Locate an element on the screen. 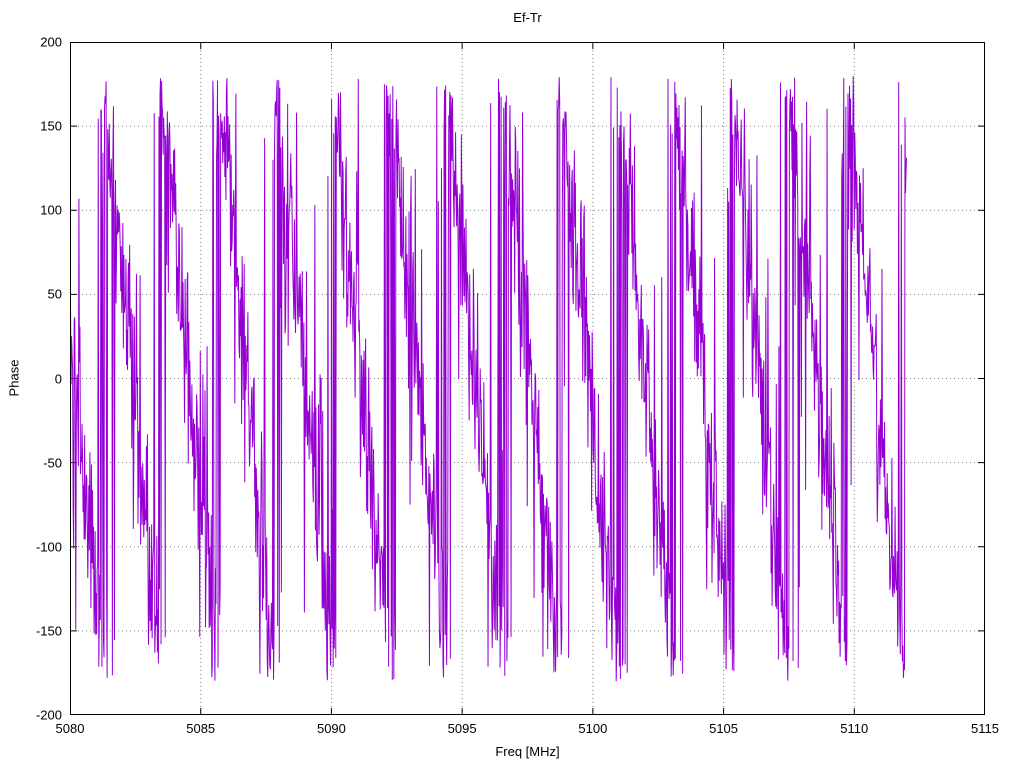  chart-title: Ef-Tr is located at coordinates (527, 17).